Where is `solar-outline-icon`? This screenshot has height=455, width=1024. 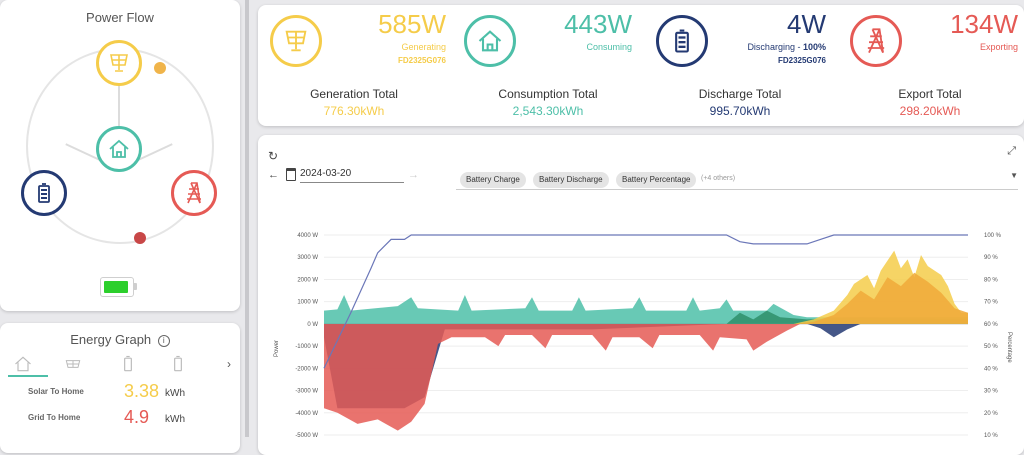
solar-outline-icon is located at coordinates (73, 364).